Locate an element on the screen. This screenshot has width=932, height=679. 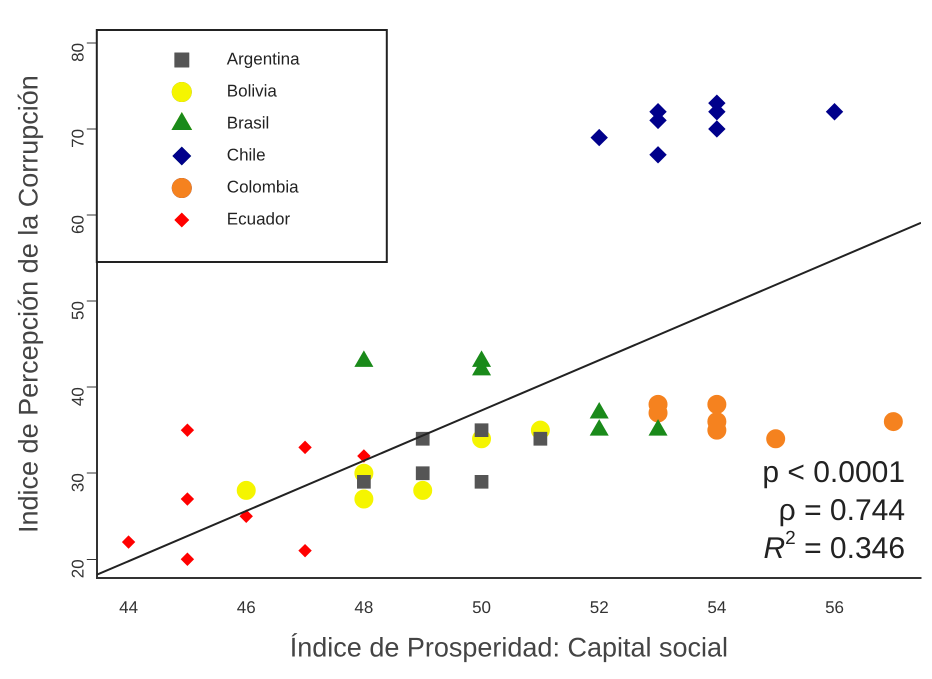
x-tick-label: 48 is located at coordinates (364, 608).